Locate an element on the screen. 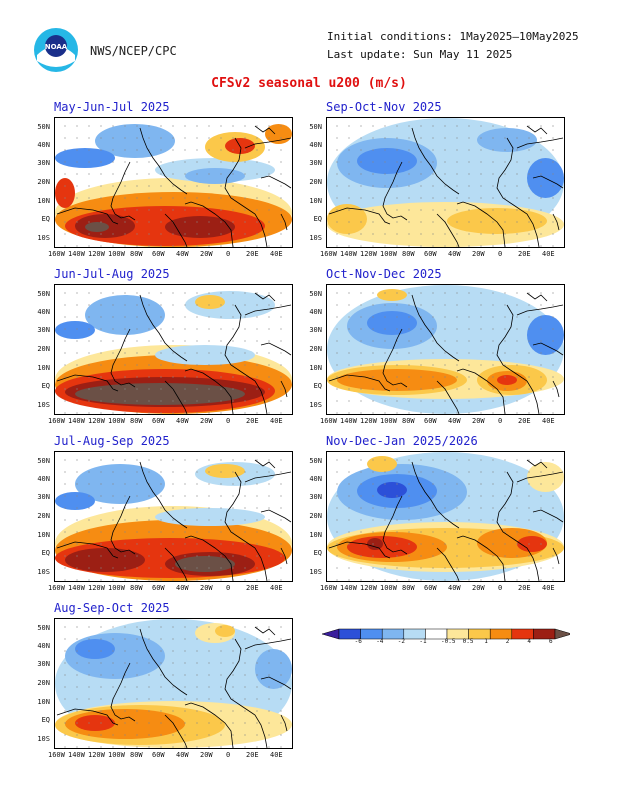 The image size is (618, 800). map-jja is located at coordinates (173, 349).